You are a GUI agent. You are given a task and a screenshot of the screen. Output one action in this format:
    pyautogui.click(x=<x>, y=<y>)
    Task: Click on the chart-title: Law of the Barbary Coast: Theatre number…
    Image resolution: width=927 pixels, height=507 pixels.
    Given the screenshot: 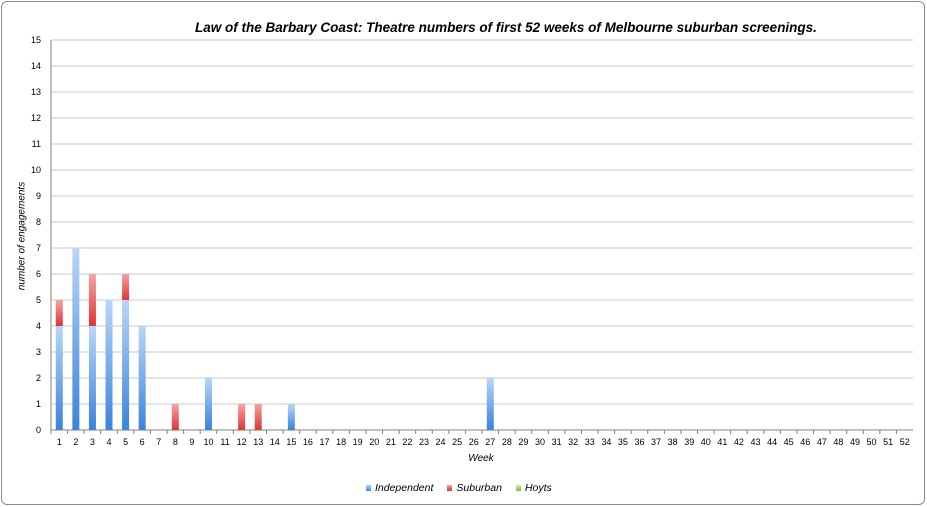 What is the action you would take?
    pyautogui.click(x=506, y=27)
    